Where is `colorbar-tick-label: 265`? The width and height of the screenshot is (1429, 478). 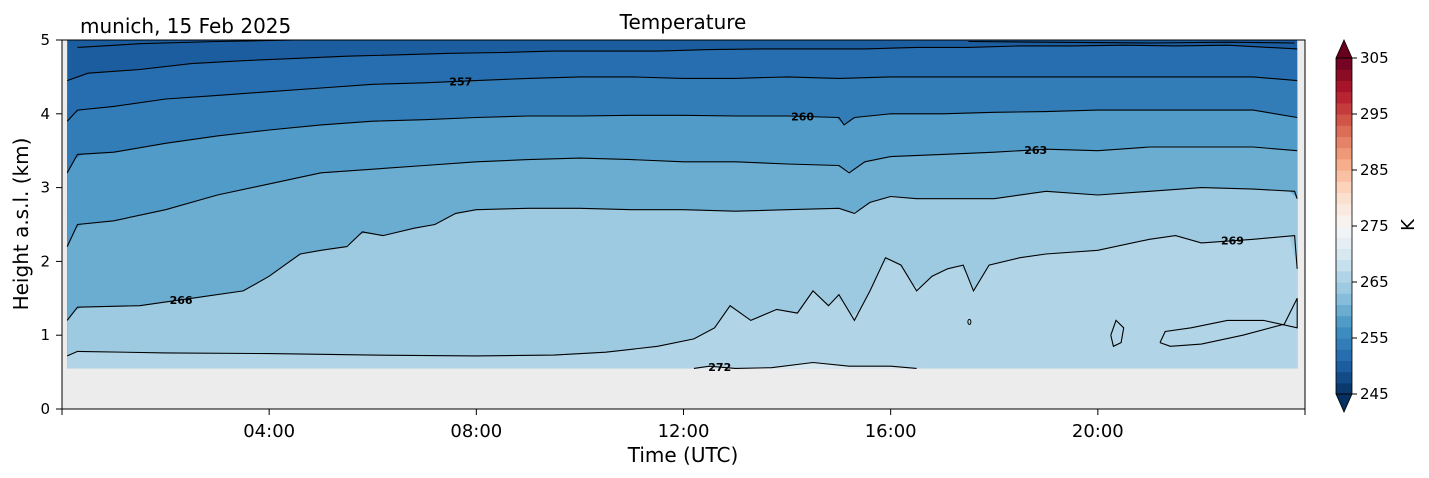 colorbar-tick-label: 265 is located at coordinates (1374, 282).